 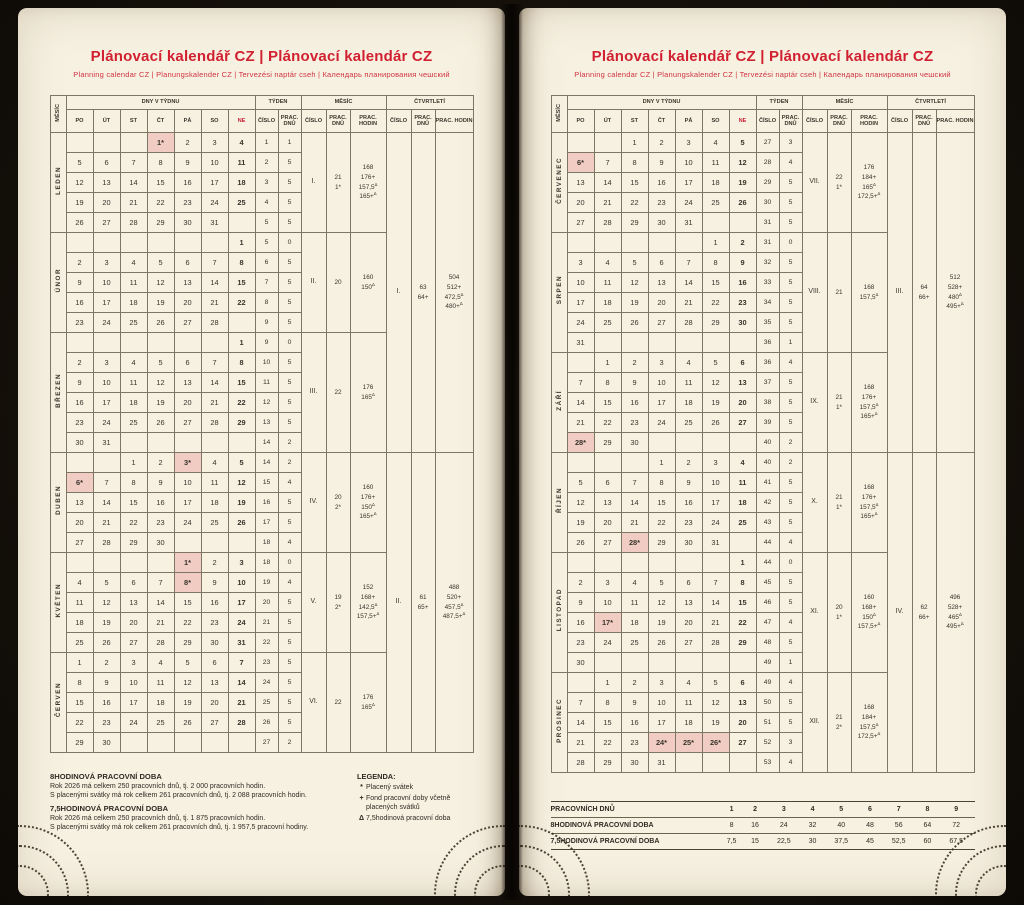 What do you see at coordinates (634, 442) in the screenshot?
I see `day-cell: 30` at bounding box center [634, 442].